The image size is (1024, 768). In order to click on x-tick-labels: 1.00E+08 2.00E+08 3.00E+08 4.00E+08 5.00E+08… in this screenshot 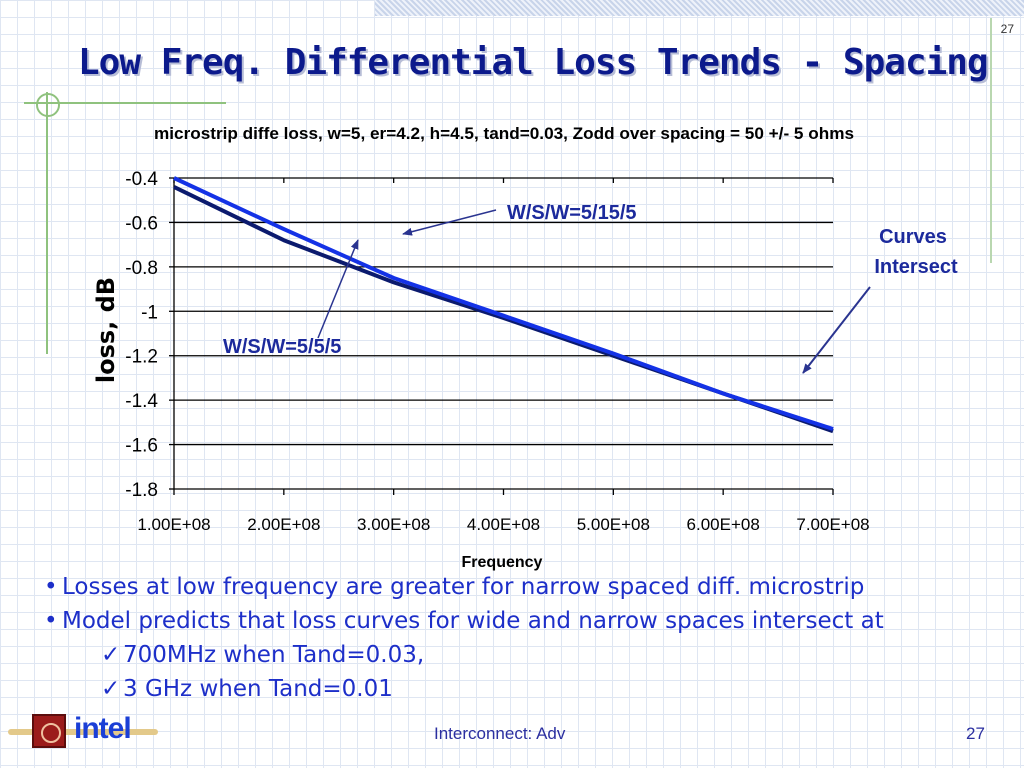, I will do `click(503, 524)`.